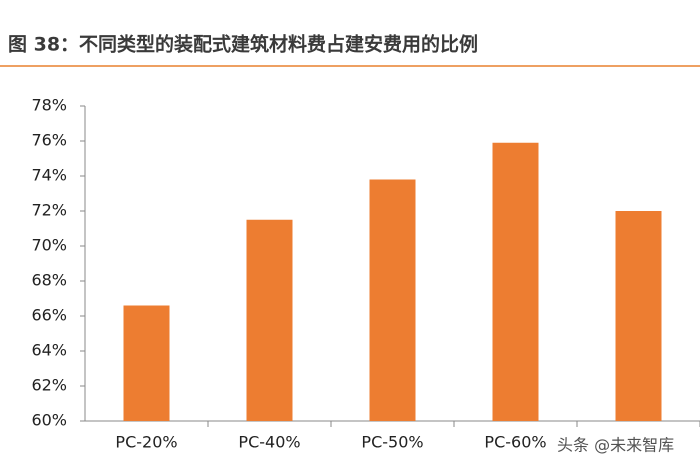 Image resolution: width=700 pixels, height=470 pixels. I want to click on y-tick-label: 72%, so click(49, 210).